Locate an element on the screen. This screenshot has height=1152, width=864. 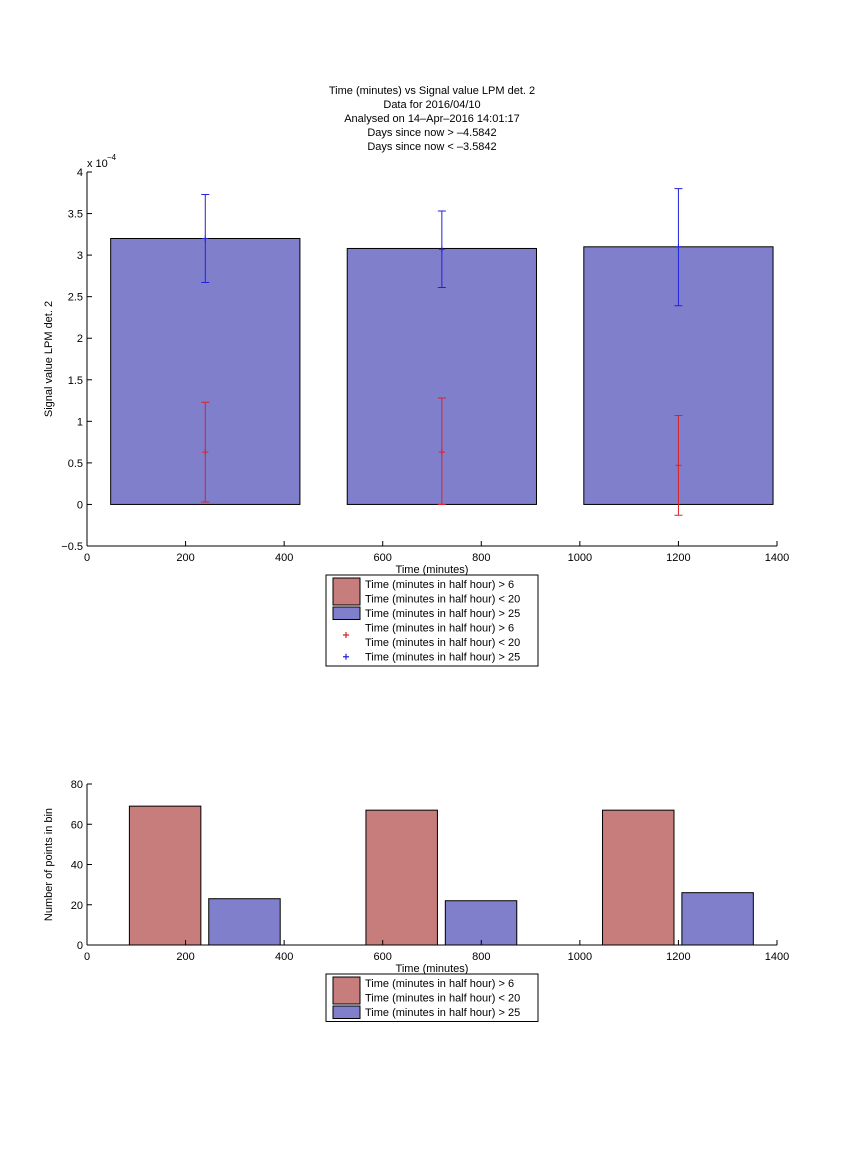
c1-title-line: Data for 2016/04/10 is located at coordinates (431, 105).